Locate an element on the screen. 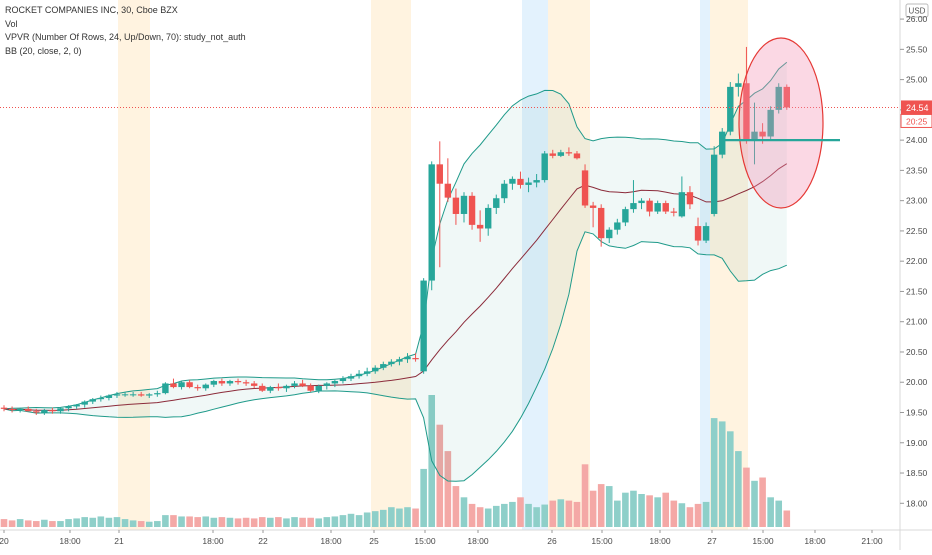 This screenshot has width=932, height=555. currency-badge is located at coordinates (917, 10).